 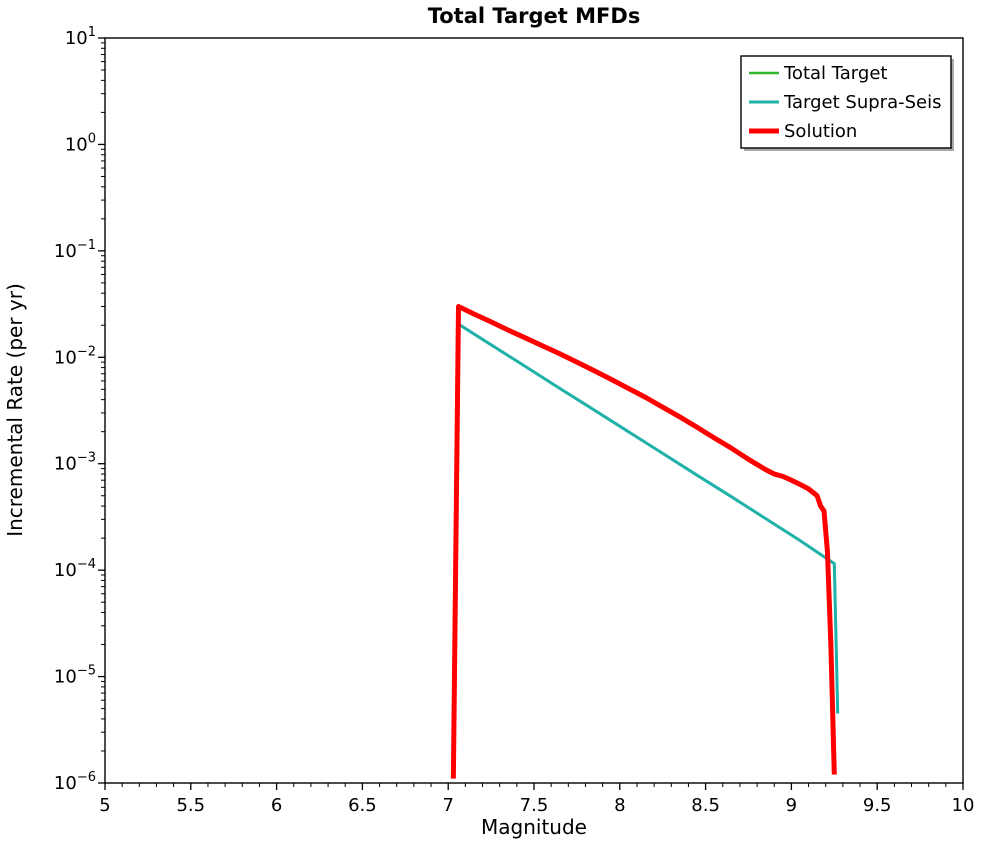 I want to click on x-tick-label: 9.5, so click(x=877, y=805).